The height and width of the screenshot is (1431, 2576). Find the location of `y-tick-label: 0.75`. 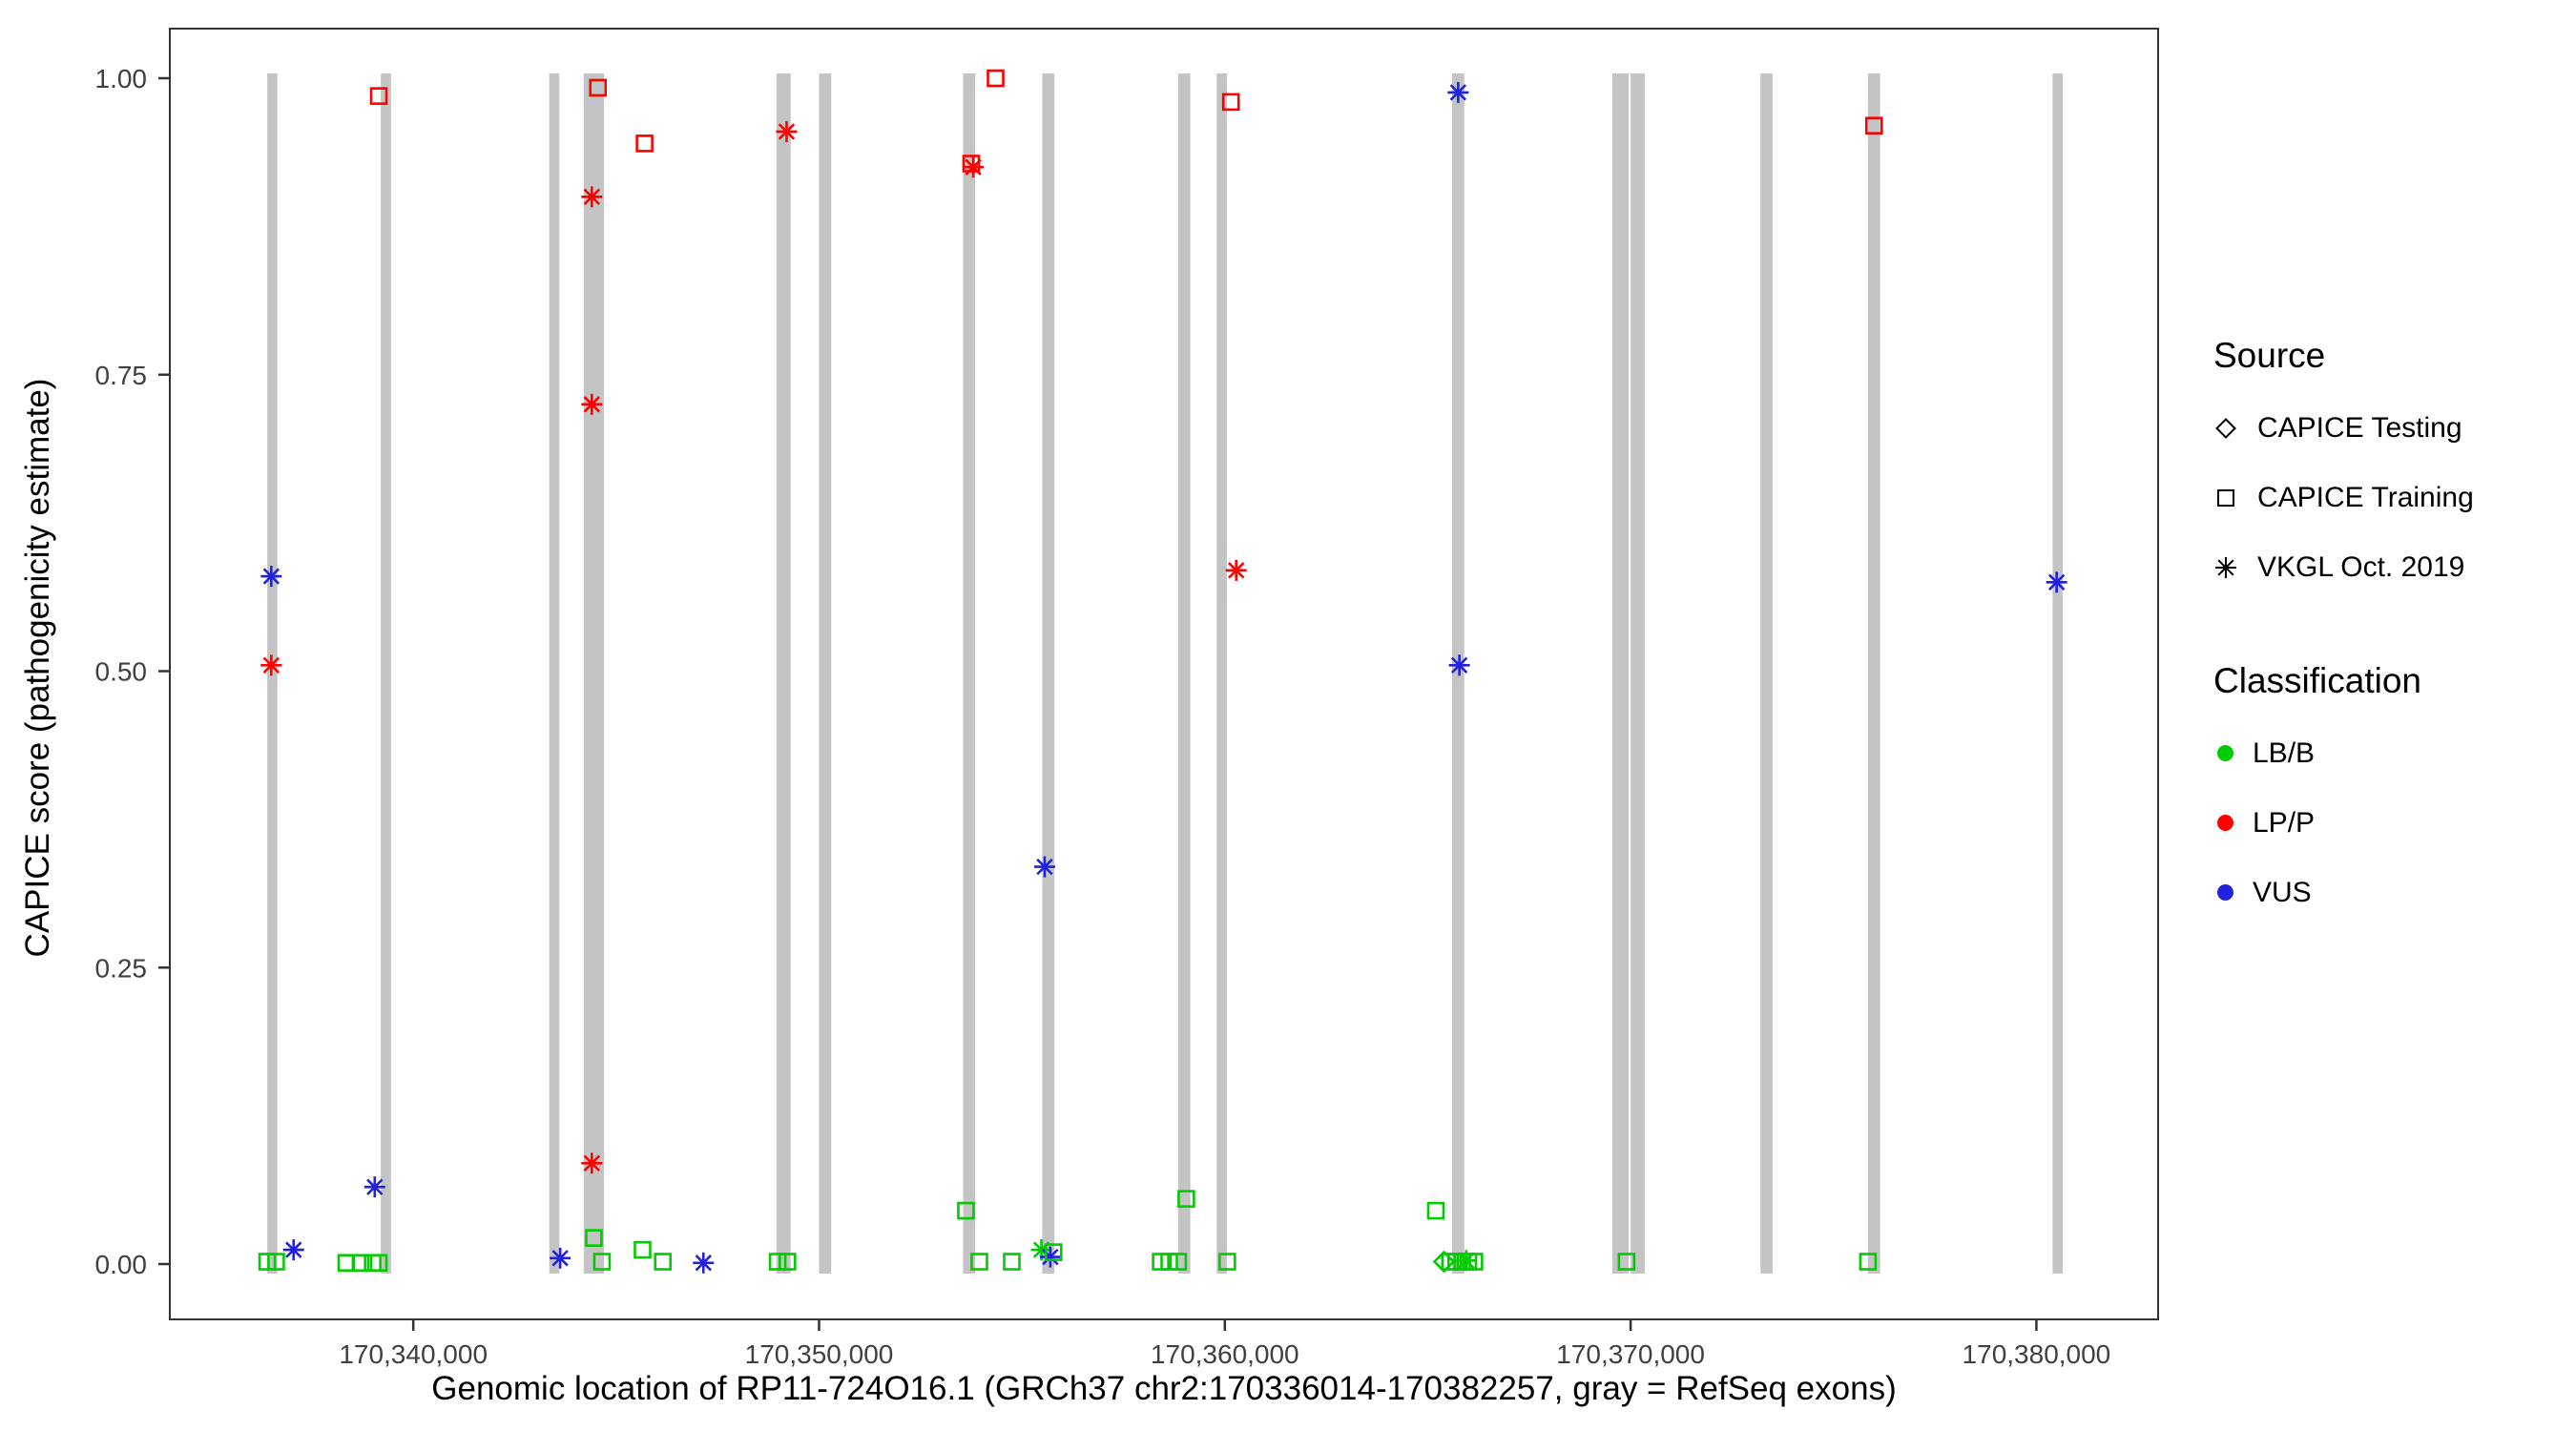

y-tick-label: 0.75 is located at coordinates (121, 375).